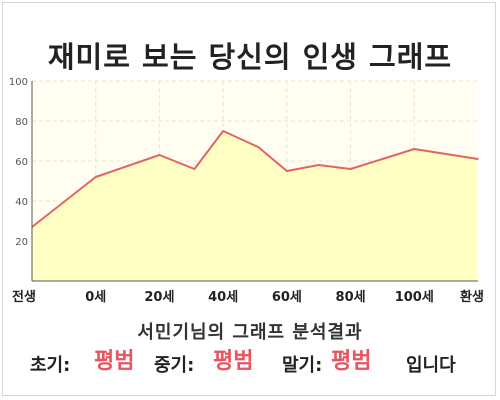 This screenshot has width=500, height=400. What do you see at coordinates (159, 297) in the screenshot?
I see `x-tick-label: 20세` at bounding box center [159, 297].